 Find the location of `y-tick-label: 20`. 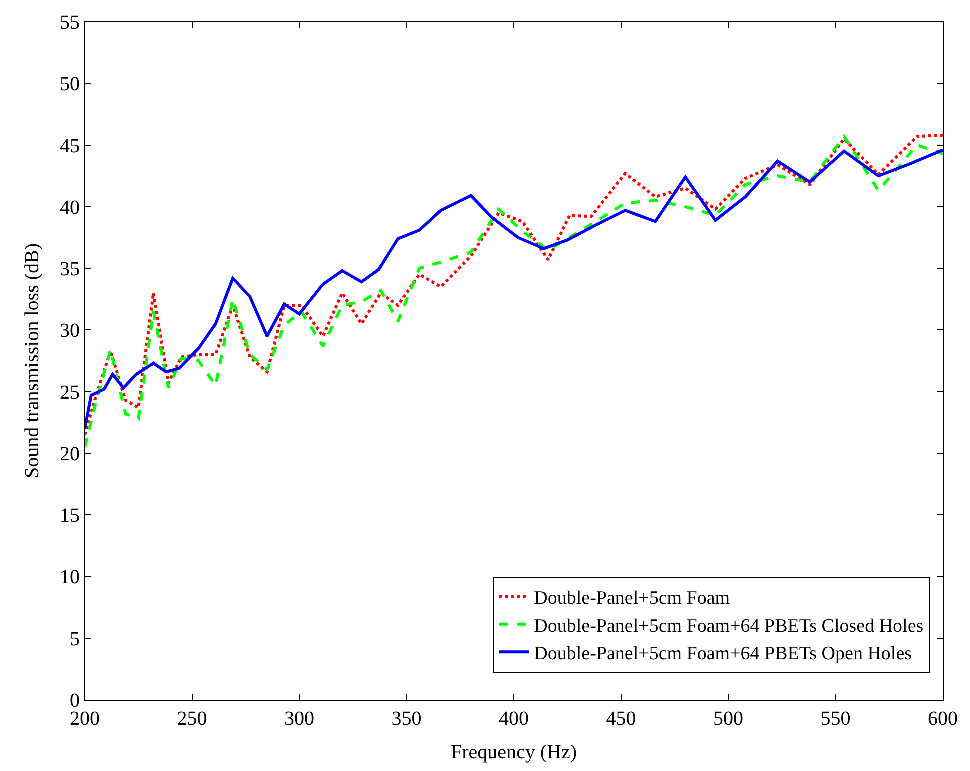

y-tick-label: 20 is located at coordinates (70, 454).